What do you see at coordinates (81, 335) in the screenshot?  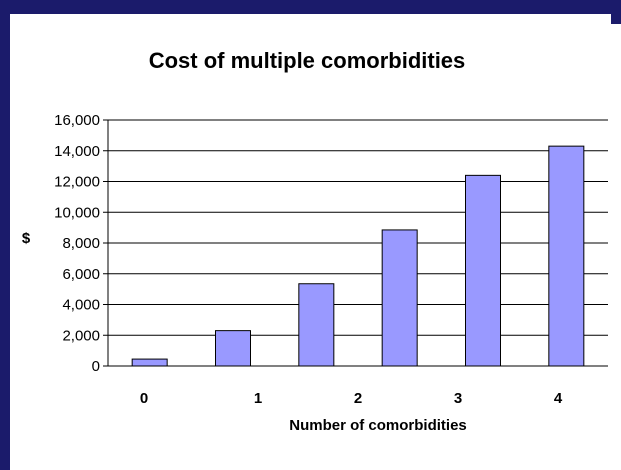 I see `y-tick-label: 2,000` at bounding box center [81, 335].